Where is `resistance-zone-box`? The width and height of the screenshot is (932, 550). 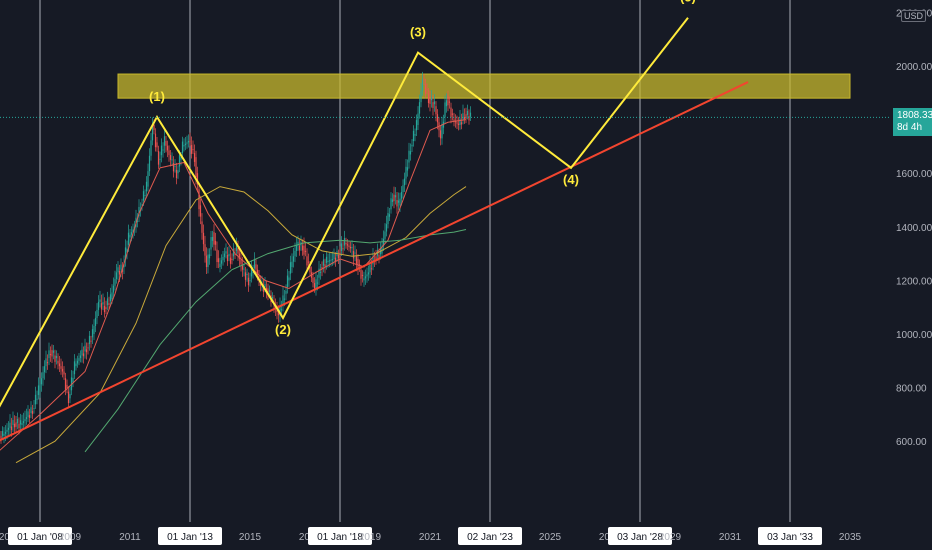 resistance-zone-box is located at coordinates (484, 86).